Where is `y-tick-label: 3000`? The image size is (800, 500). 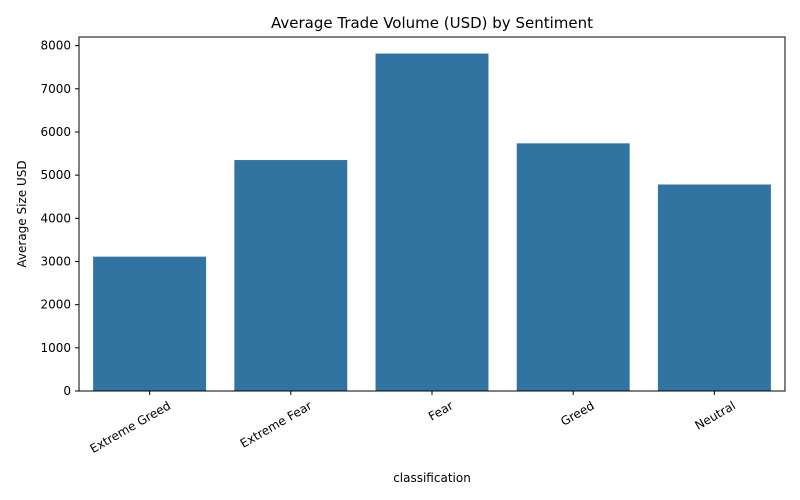
y-tick-label: 3000 is located at coordinates (55, 261).